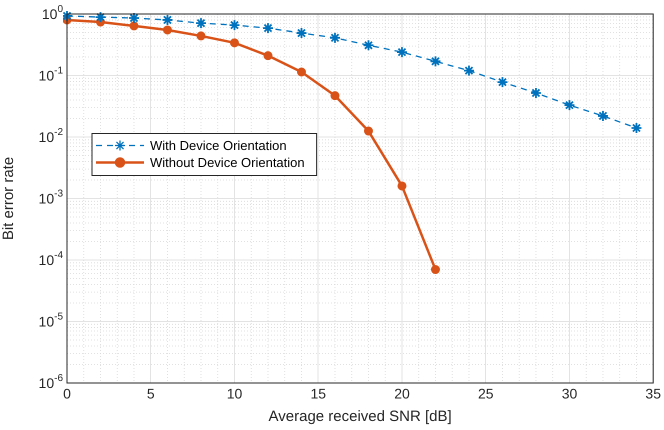 The height and width of the screenshot is (430, 664). Describe the element at coordinates (218, 146) in the screenshot. I see `legend-label: With Device Orientation` at that location.